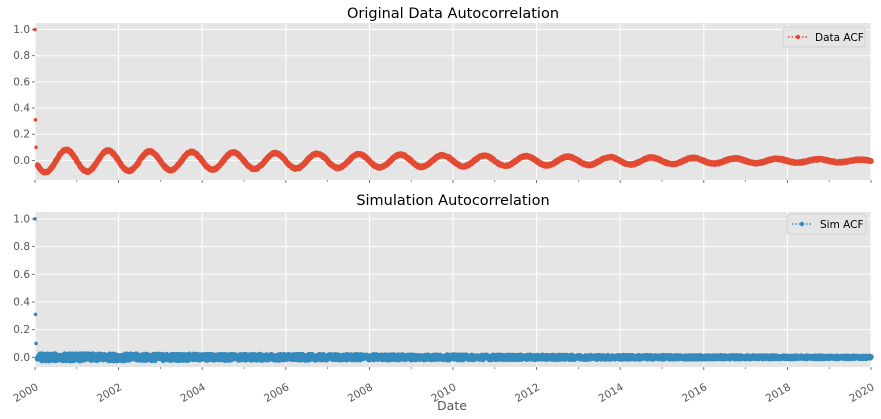 The width and height of the screenshot is (881, 419). What do you see at coordinates (842, 225) in the screenshot?
I see `legend-label-sim-acf: Sim ACF` at bounding box center [842, 225].